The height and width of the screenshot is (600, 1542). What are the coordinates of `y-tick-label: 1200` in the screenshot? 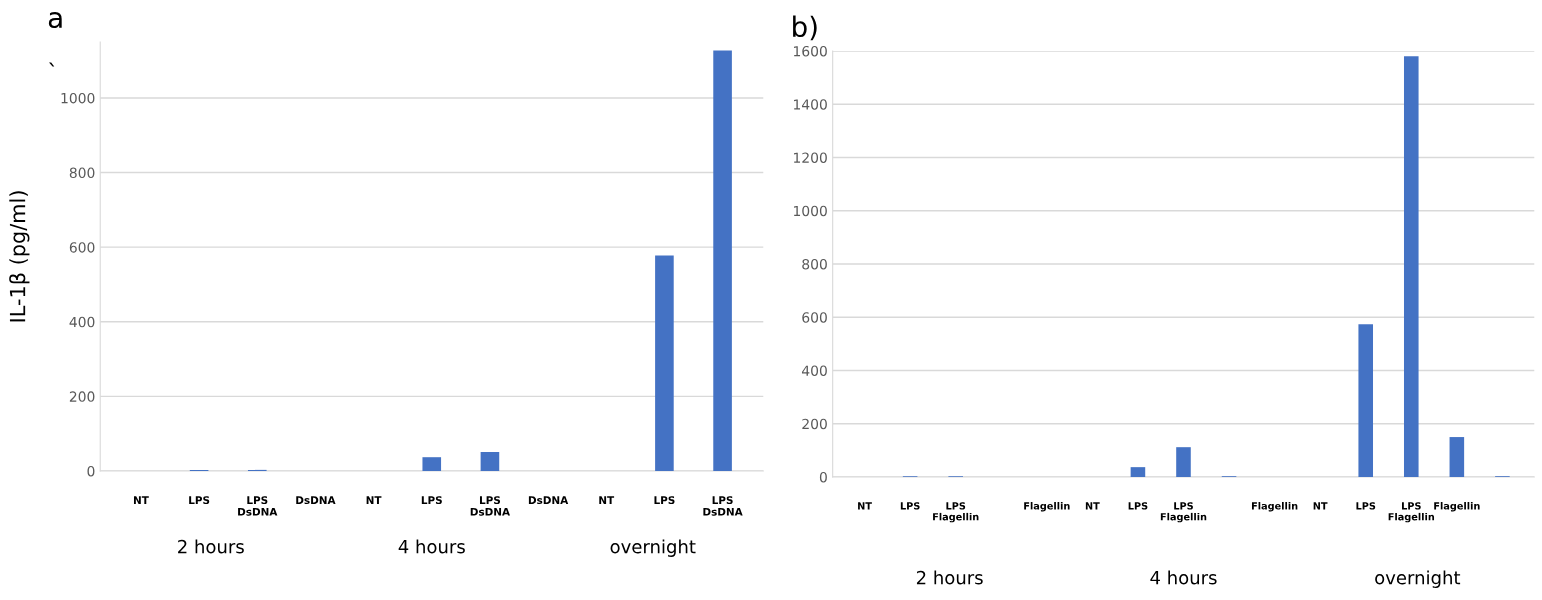 It's located at (810, 157).